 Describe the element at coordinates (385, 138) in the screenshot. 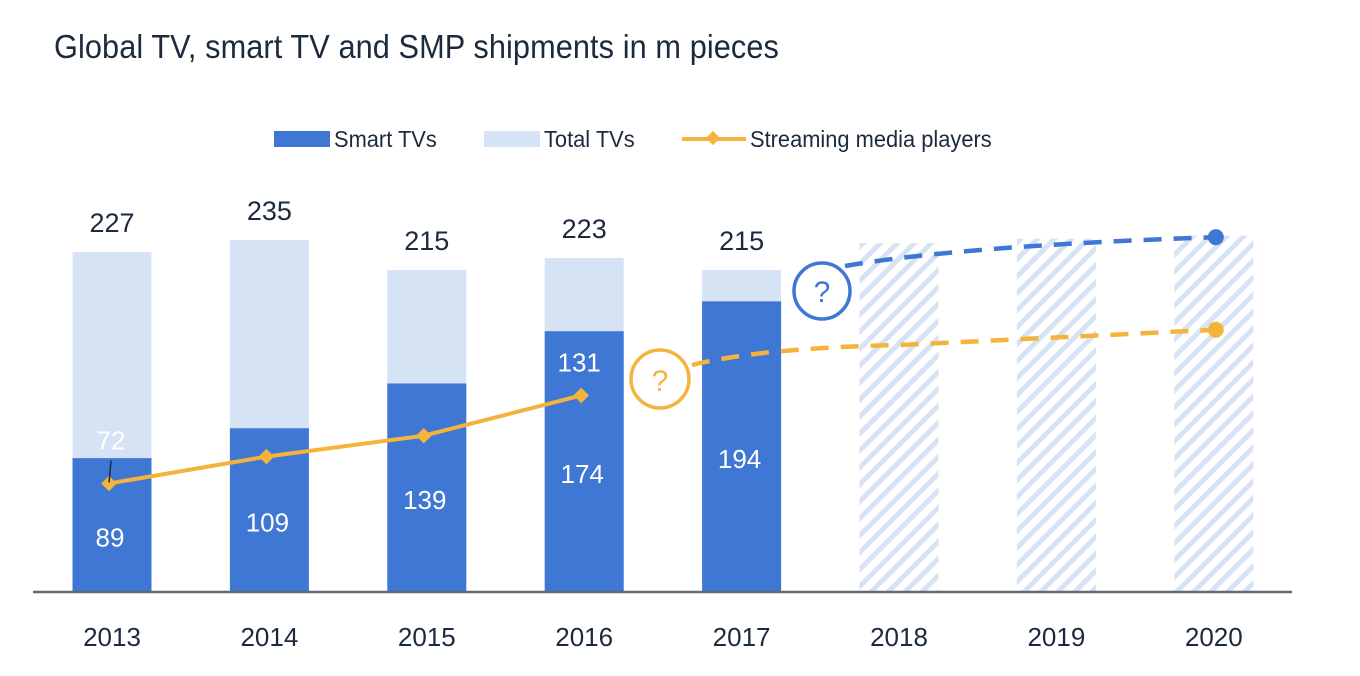

I see `legend-label: Smart TVs` at that location.